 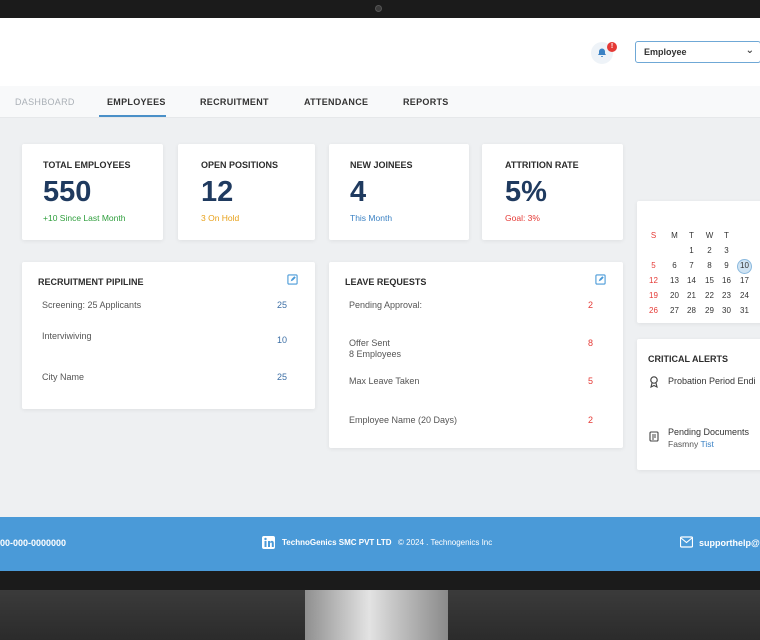 What do you see at coordinates (399, 192) in the screenshot?
I see `stat-card-new-joinees: NEW JOINEES 4 This Month` at bounding box center [399, 192].